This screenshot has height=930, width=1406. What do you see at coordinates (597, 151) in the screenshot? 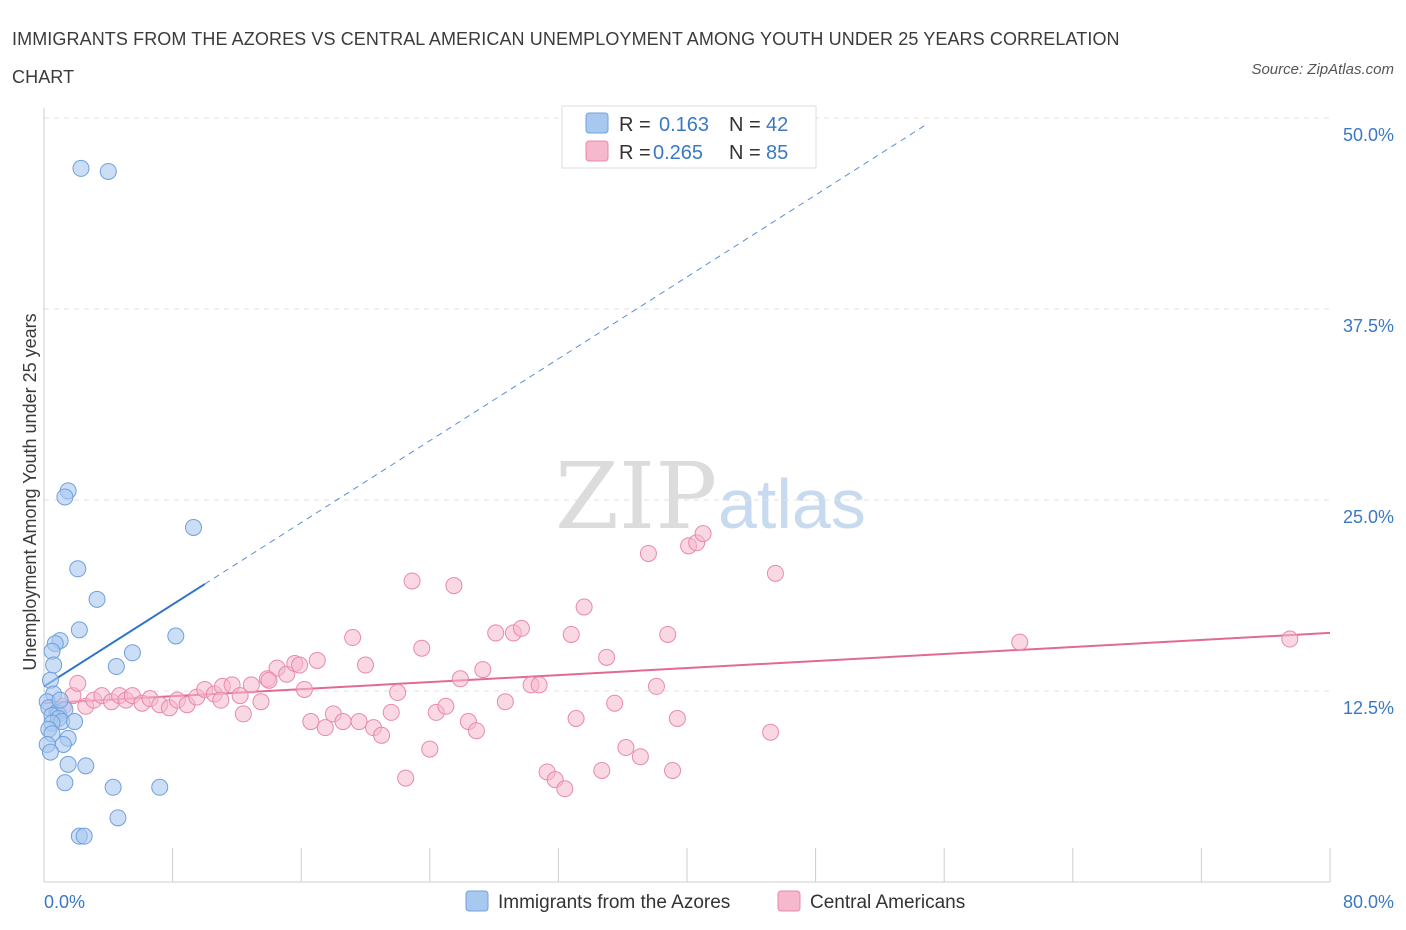
I see `legend-swatch-central` at bounding box center [597, 151].